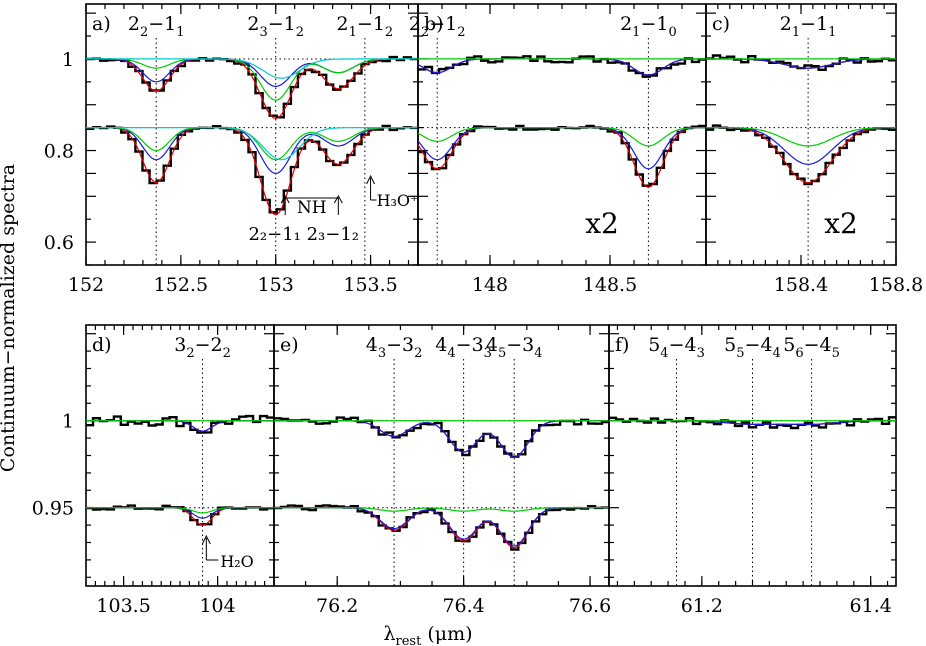 This screenshot has width=926, height=646. What do you see at coordinates (236, 561) in the screenshot?
I see `h2o-label: H₂O` at bounding box center [236, 561].